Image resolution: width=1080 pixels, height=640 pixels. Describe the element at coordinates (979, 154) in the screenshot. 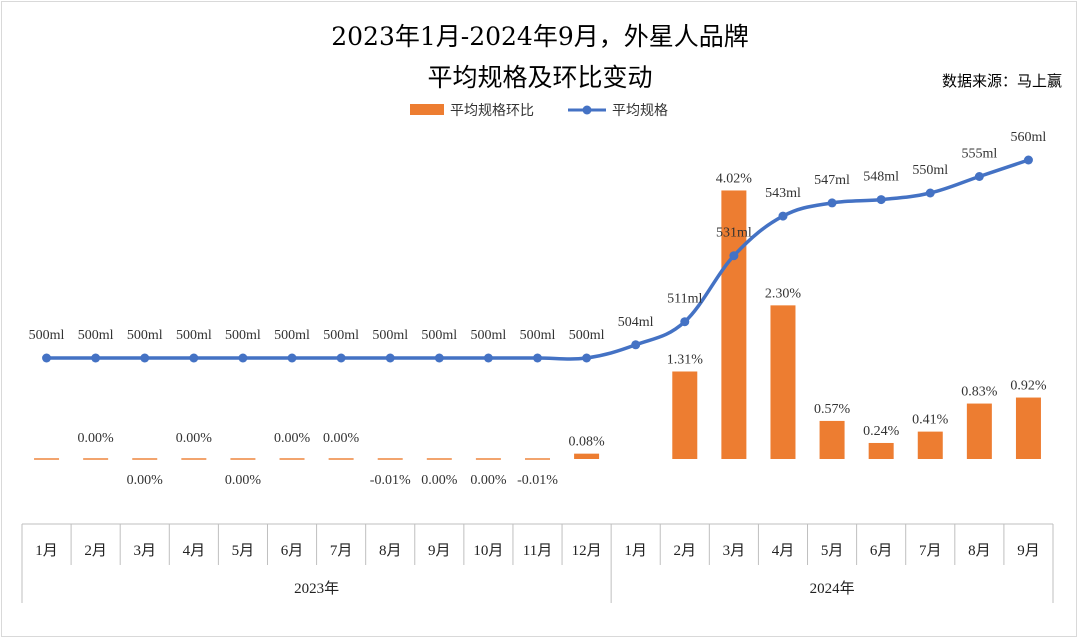

I see `line-data-label: 555ml` at that location.